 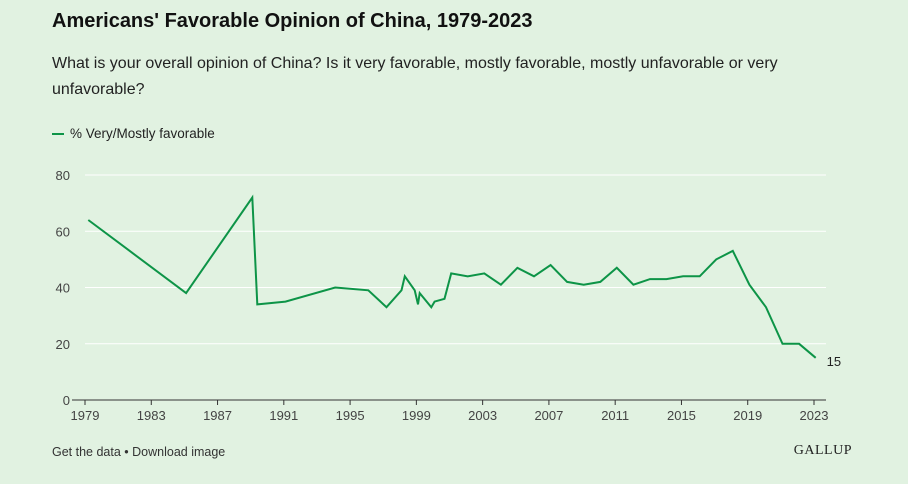 I want to click on x-tick-label: 1991, so click(x=283, y=415).